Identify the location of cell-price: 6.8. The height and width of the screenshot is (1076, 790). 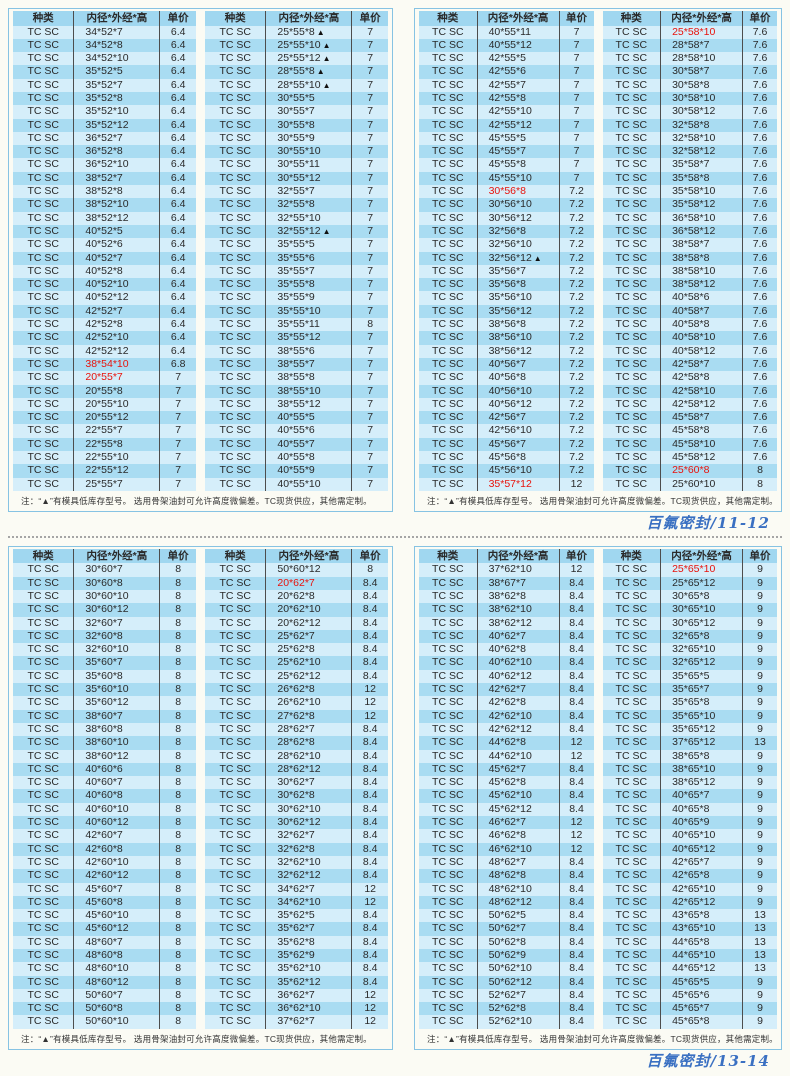
(177, 364).